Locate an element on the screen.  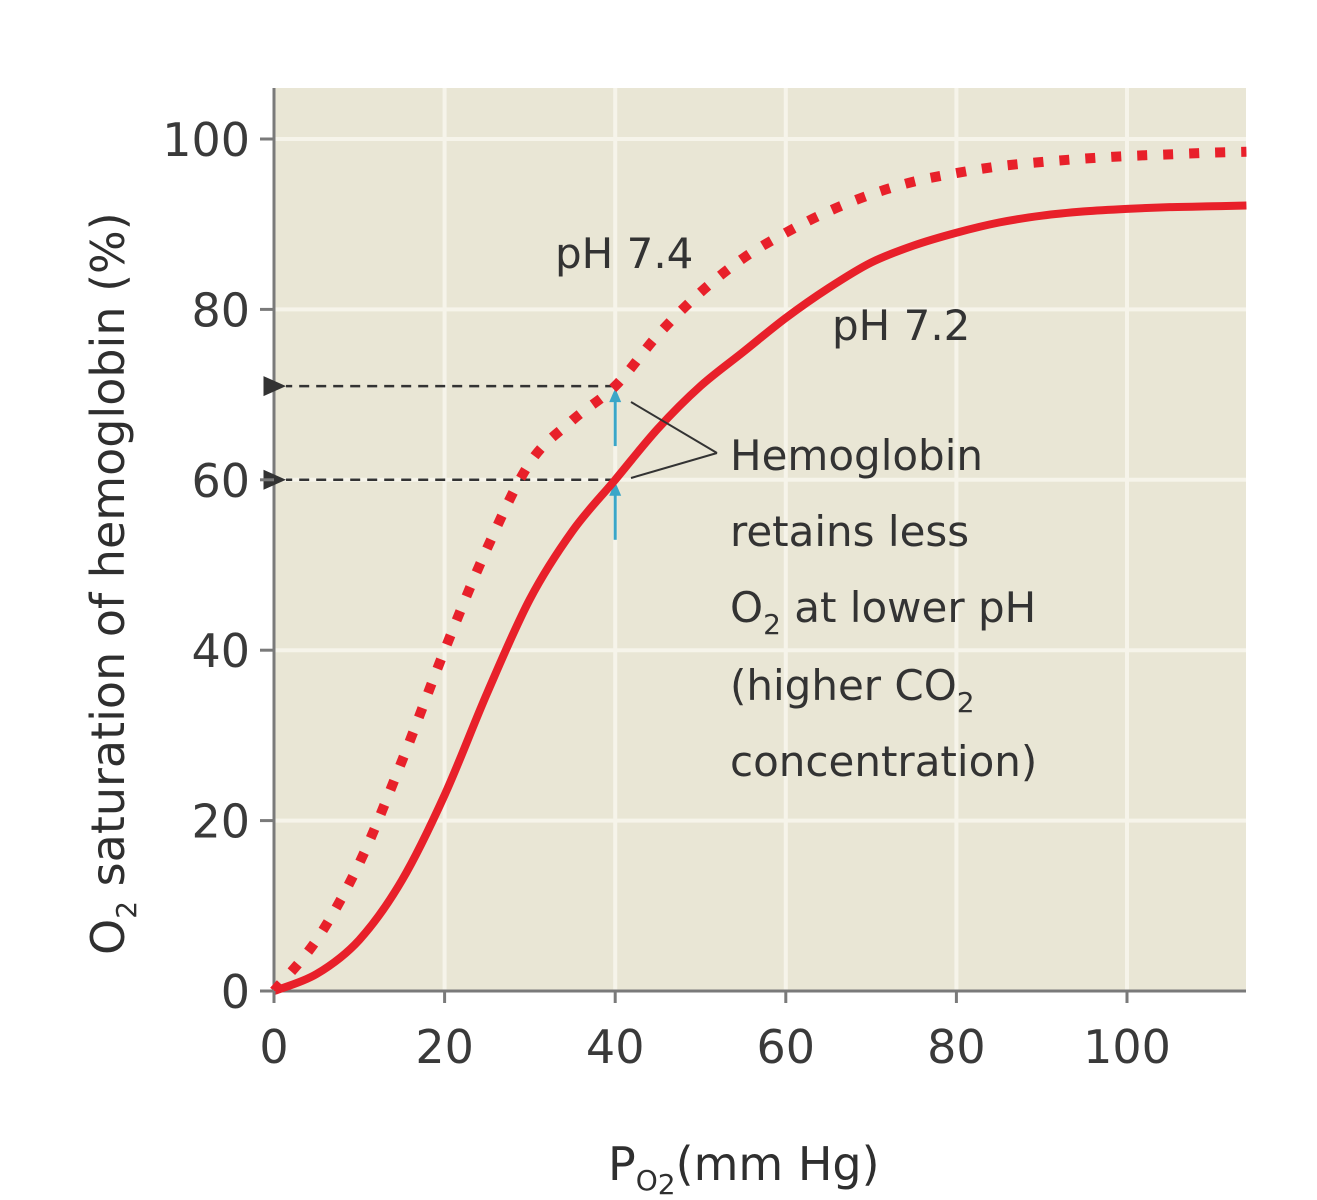
y-tick-label-0: 0 is located at coordinates (235, 992).